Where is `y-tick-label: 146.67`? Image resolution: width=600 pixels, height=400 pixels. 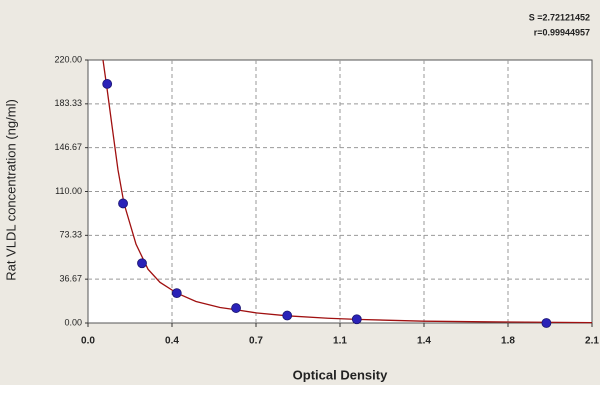
y-tick-label: 146.67 is located at coordinates (68, 147).